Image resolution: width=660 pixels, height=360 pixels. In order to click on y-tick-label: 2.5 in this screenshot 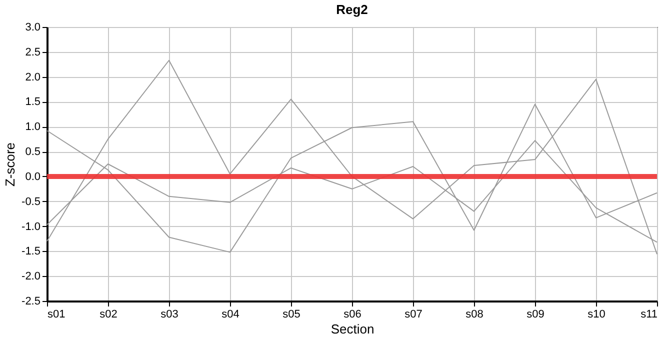, I will do `click(32, 52)`.